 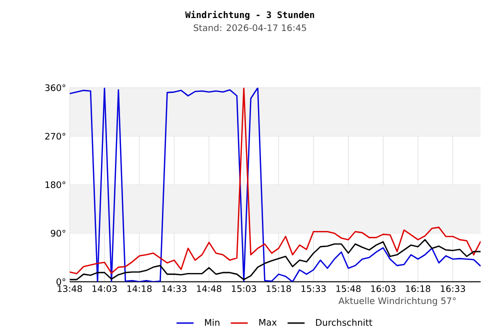 I want to click on legend-label: Durchschnitt, so click(x=344, y=322).